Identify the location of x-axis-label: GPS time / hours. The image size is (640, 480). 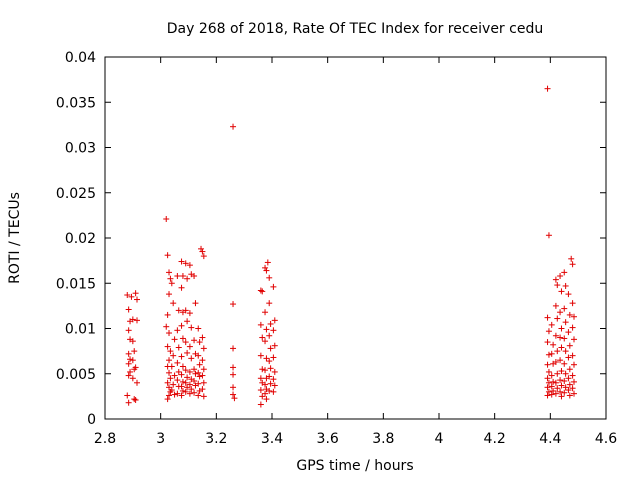
(354, 466).